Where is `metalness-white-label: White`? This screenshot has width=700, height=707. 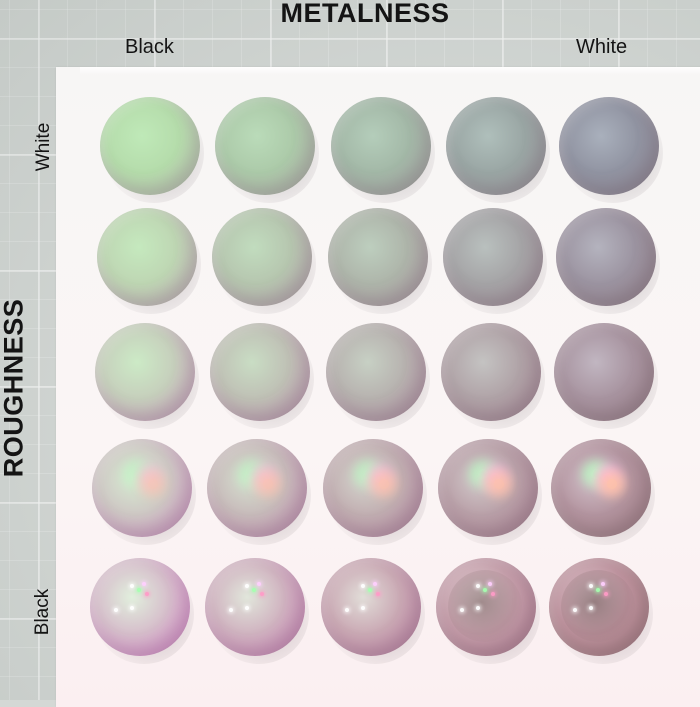
metalness-white-label: White is located at coordinates (602, 47).